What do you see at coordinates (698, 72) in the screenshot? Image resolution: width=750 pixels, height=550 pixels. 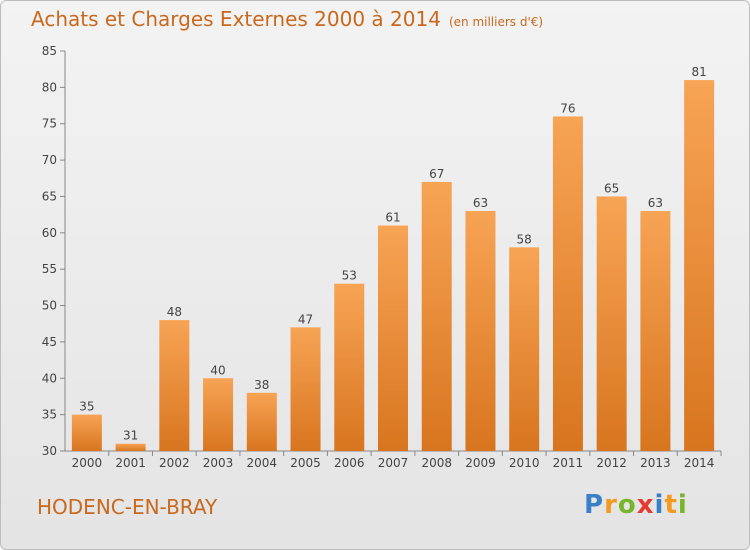 I see `bar-value-label: 81` at bounding box center [698, 72].